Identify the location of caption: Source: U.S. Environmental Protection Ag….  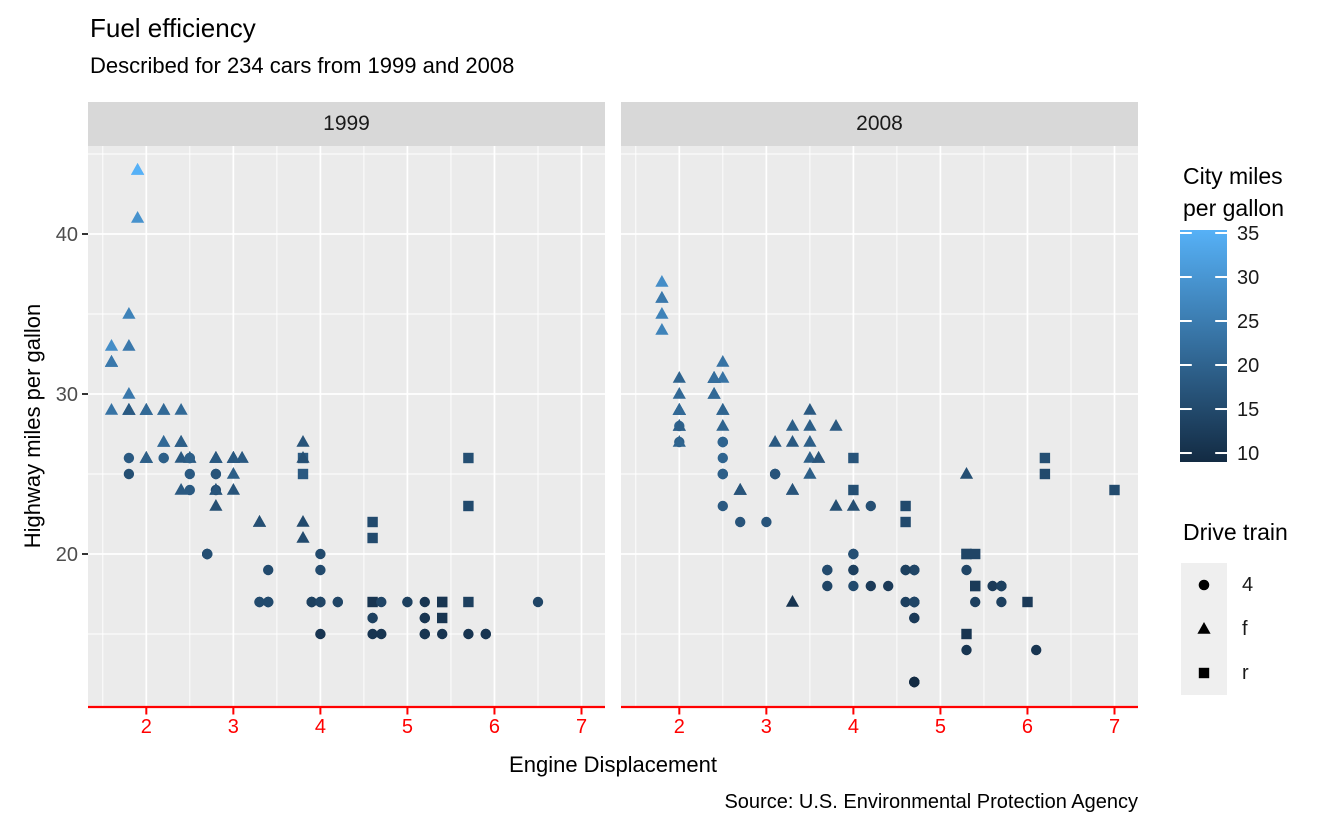
(931, 802).